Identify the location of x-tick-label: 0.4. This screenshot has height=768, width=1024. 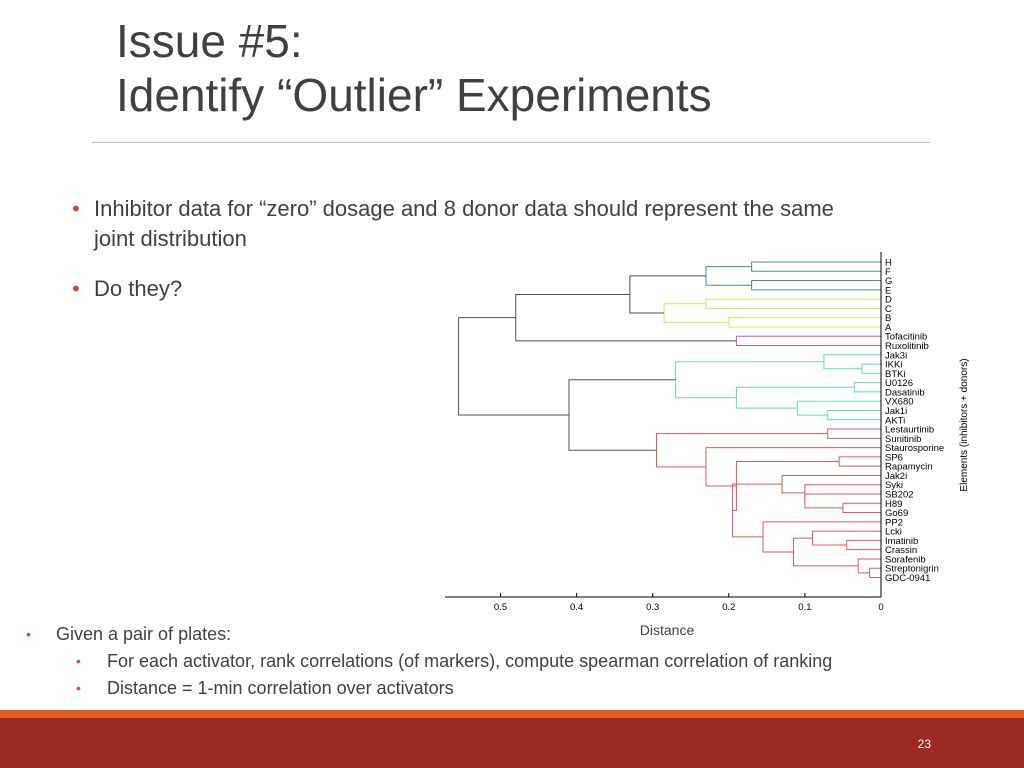
(576, 607).